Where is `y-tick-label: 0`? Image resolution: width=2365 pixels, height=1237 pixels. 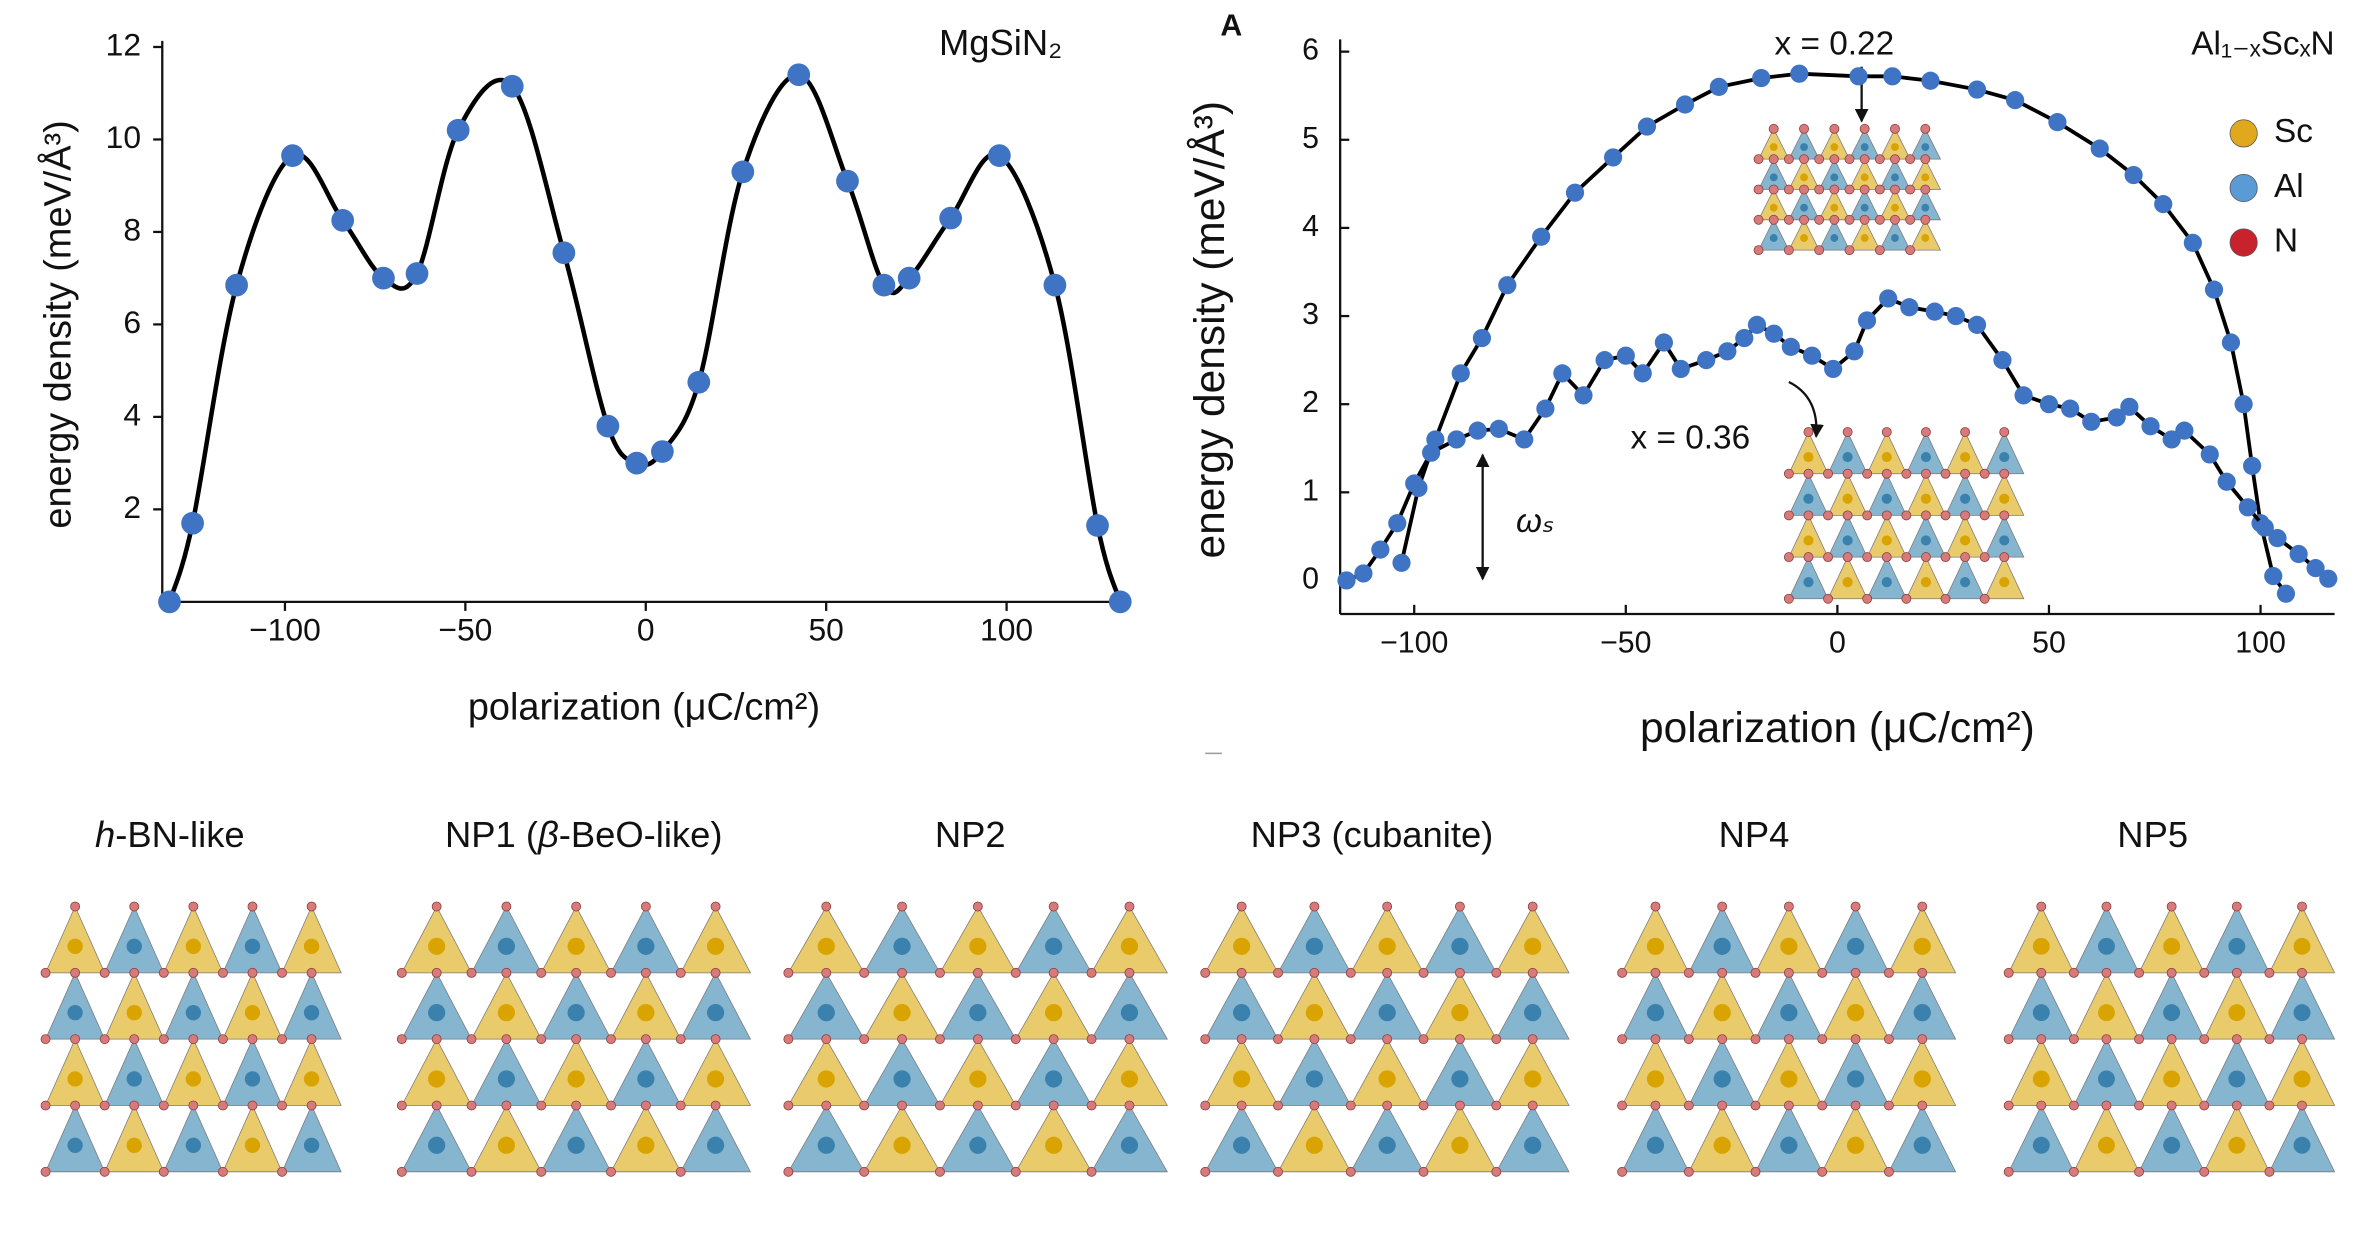
y-tick-label: 0 is located at coordinates (1310, 578).